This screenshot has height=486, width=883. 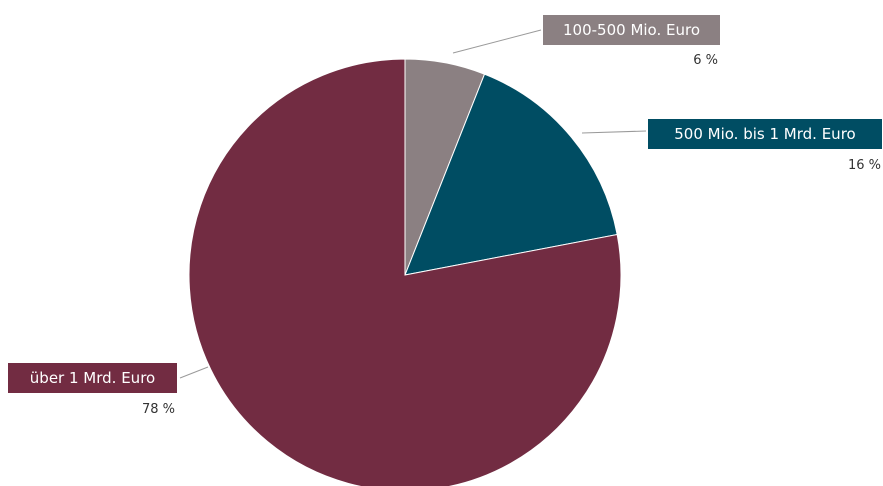 What do you see at coordinates (864, 165) in the screenshot?
I see `slice-value-label-2: 16 %` at bounding box center [864, 165].